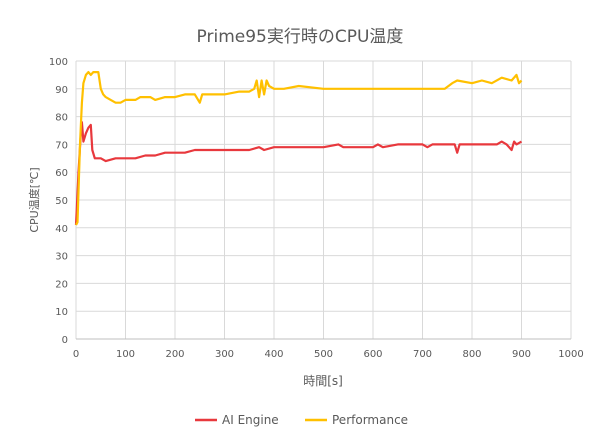  What do you see at coordinates (174, 354) in the screenshot?
I see `x-tick-label: 200` at bounding box center [174, 354].